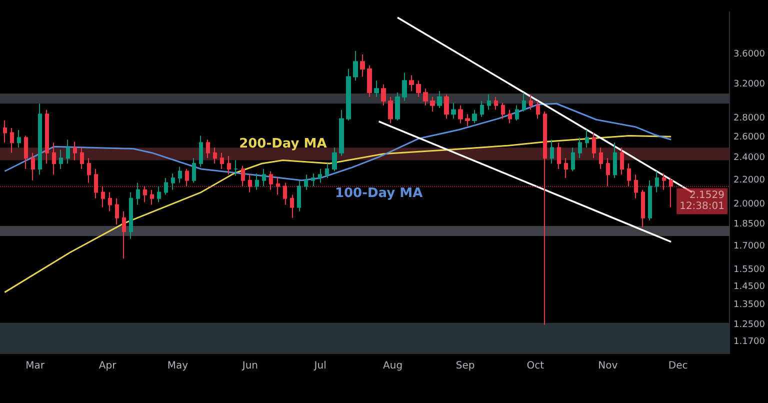  I want to click on y-tick-label: 3.2000, so click(750, 85).